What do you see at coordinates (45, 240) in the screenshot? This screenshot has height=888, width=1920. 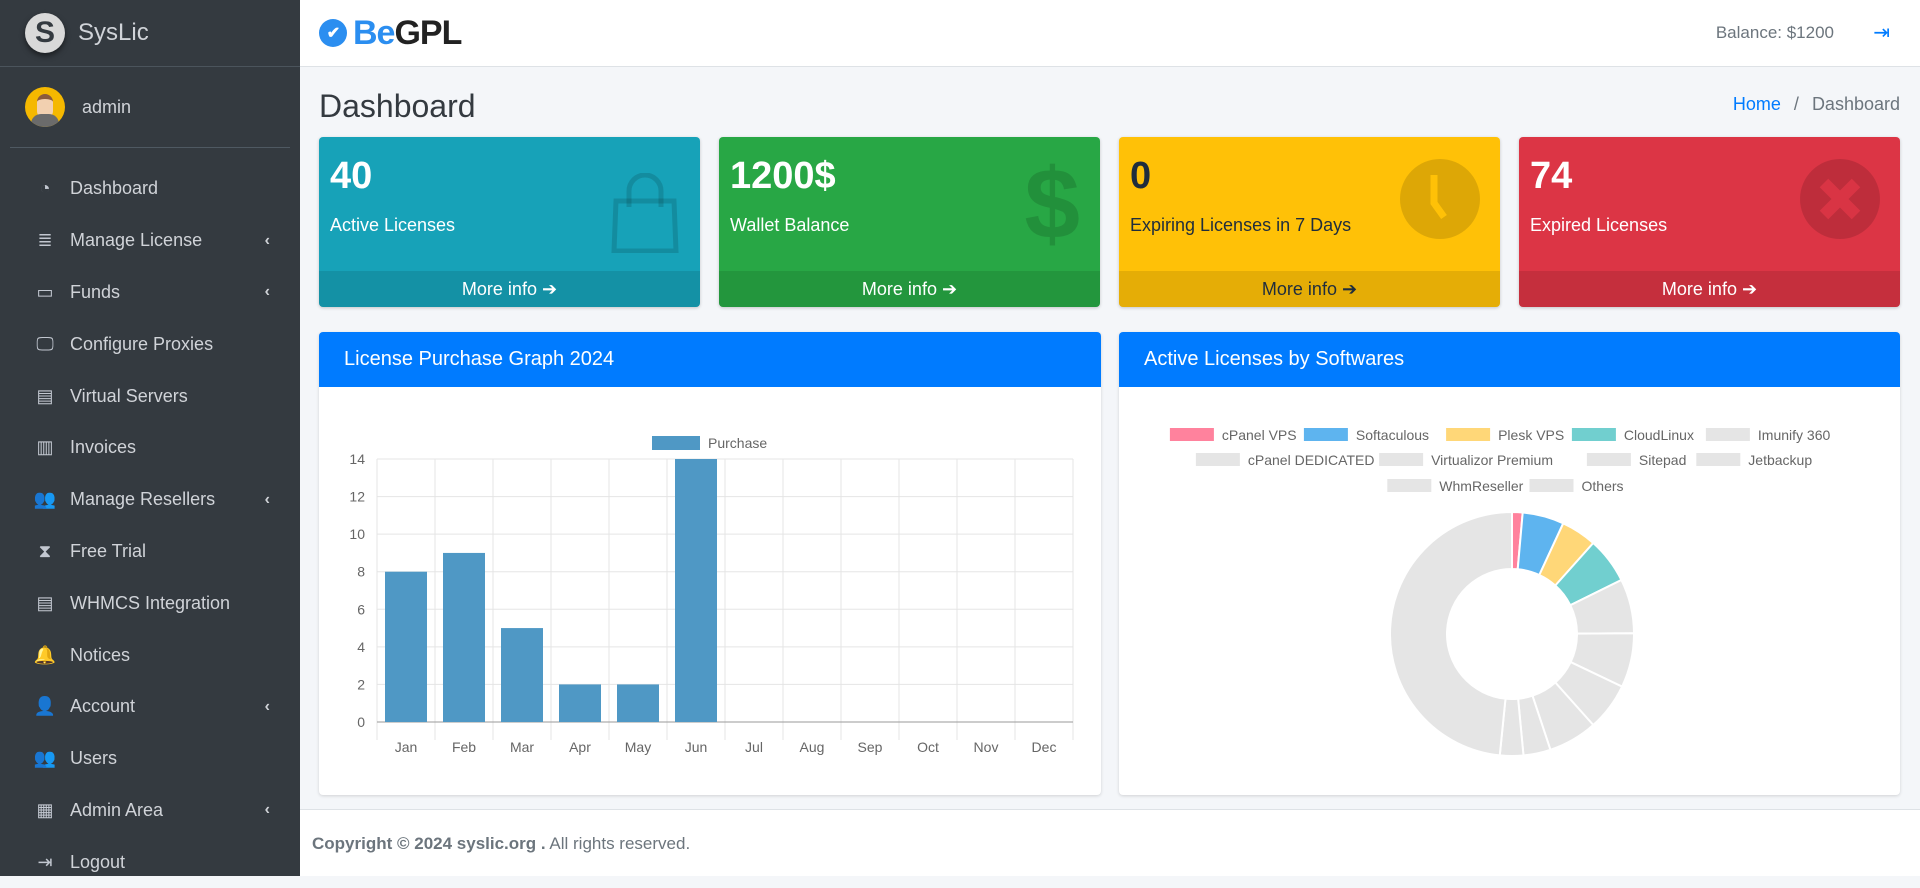 I see `database-icon: ≣` at bounding box center [45, 240].